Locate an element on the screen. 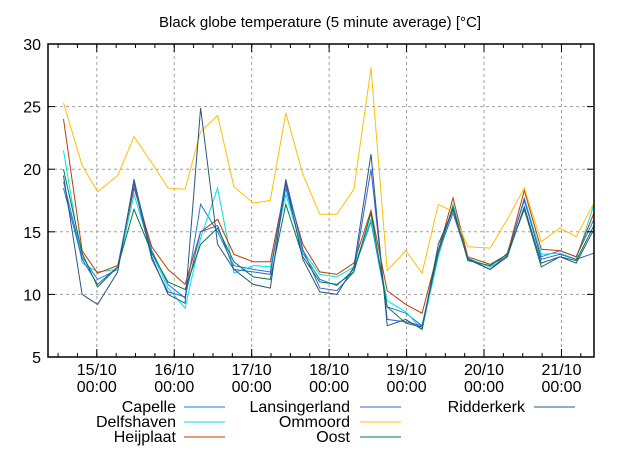 The image size is (620, 450). x-tick-label-date: 20/10 is located at coordinates (484, 370).